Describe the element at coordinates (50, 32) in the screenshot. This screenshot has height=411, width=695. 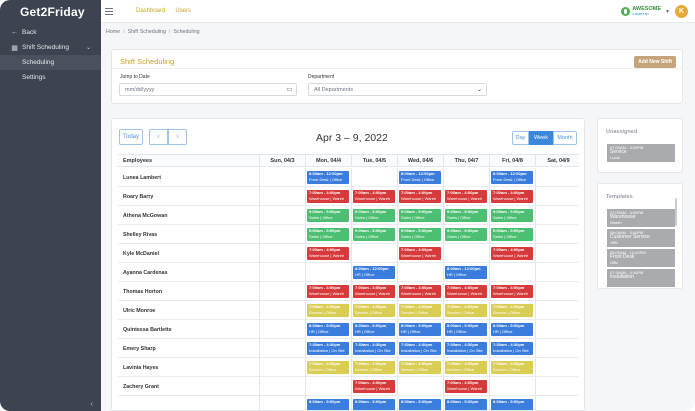
I see `sidebar-back: ← Back` at that location.